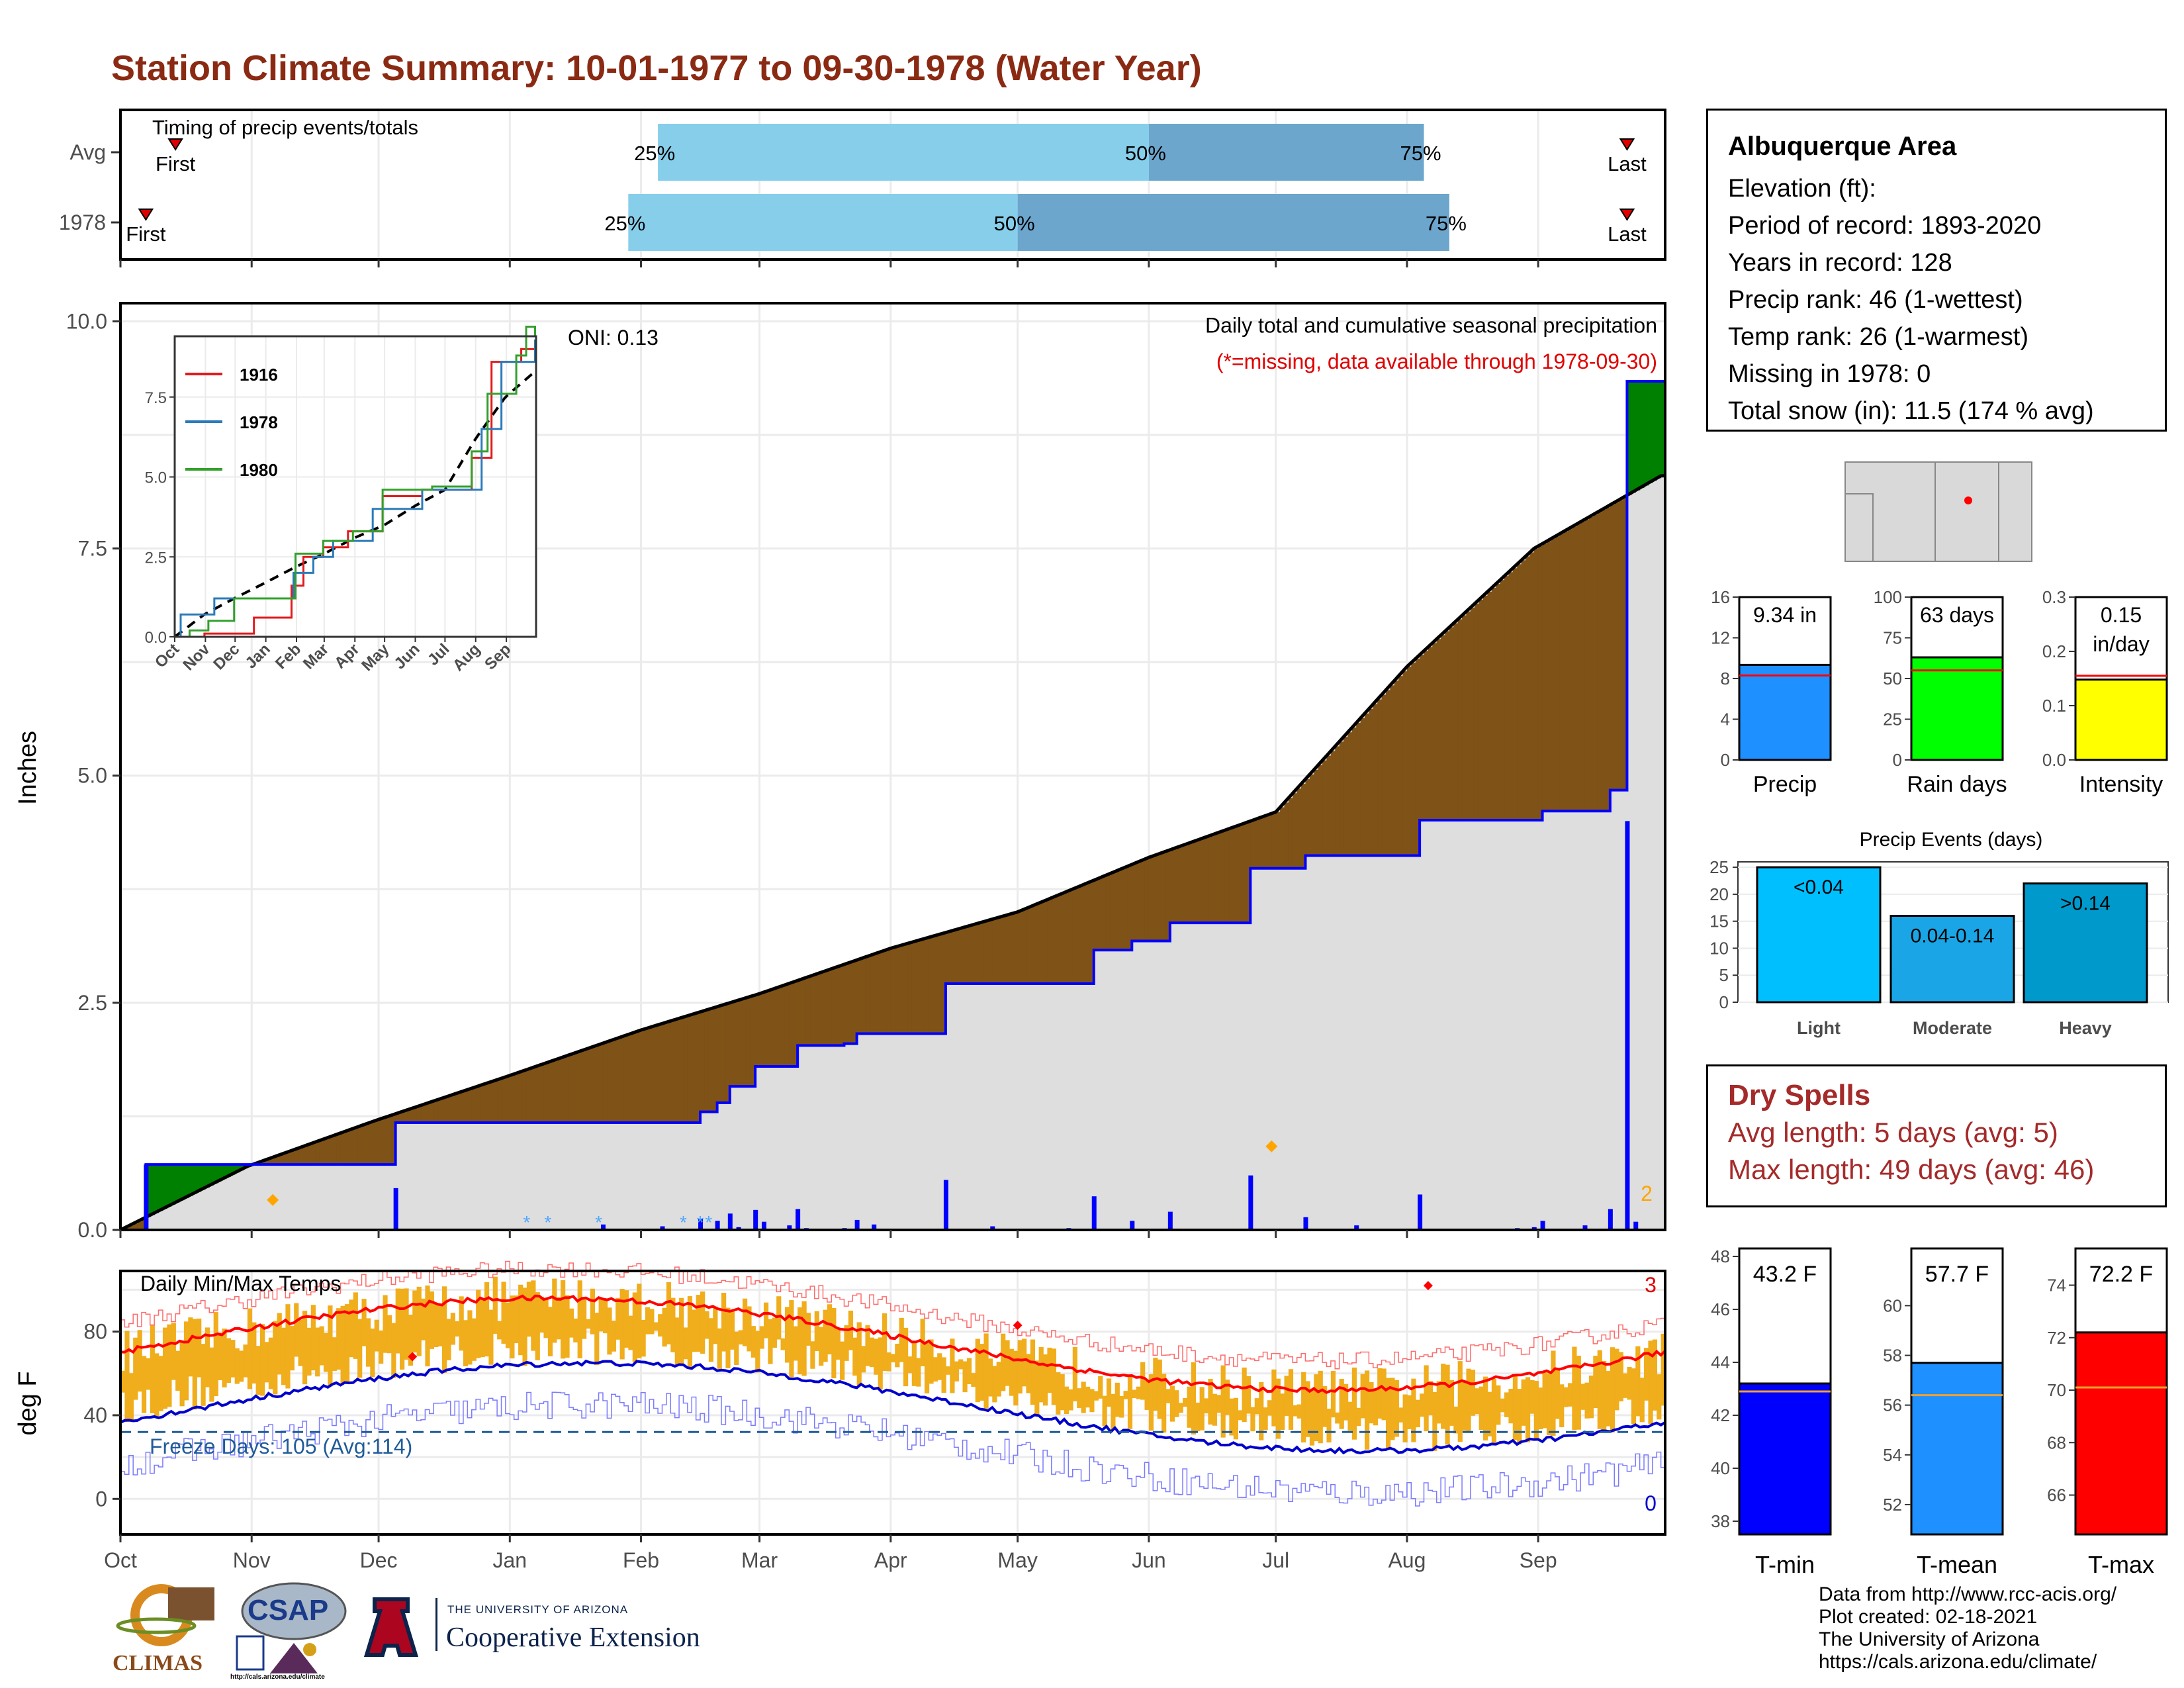  I want to click on inset-series-line-1980, so click(356, 482).